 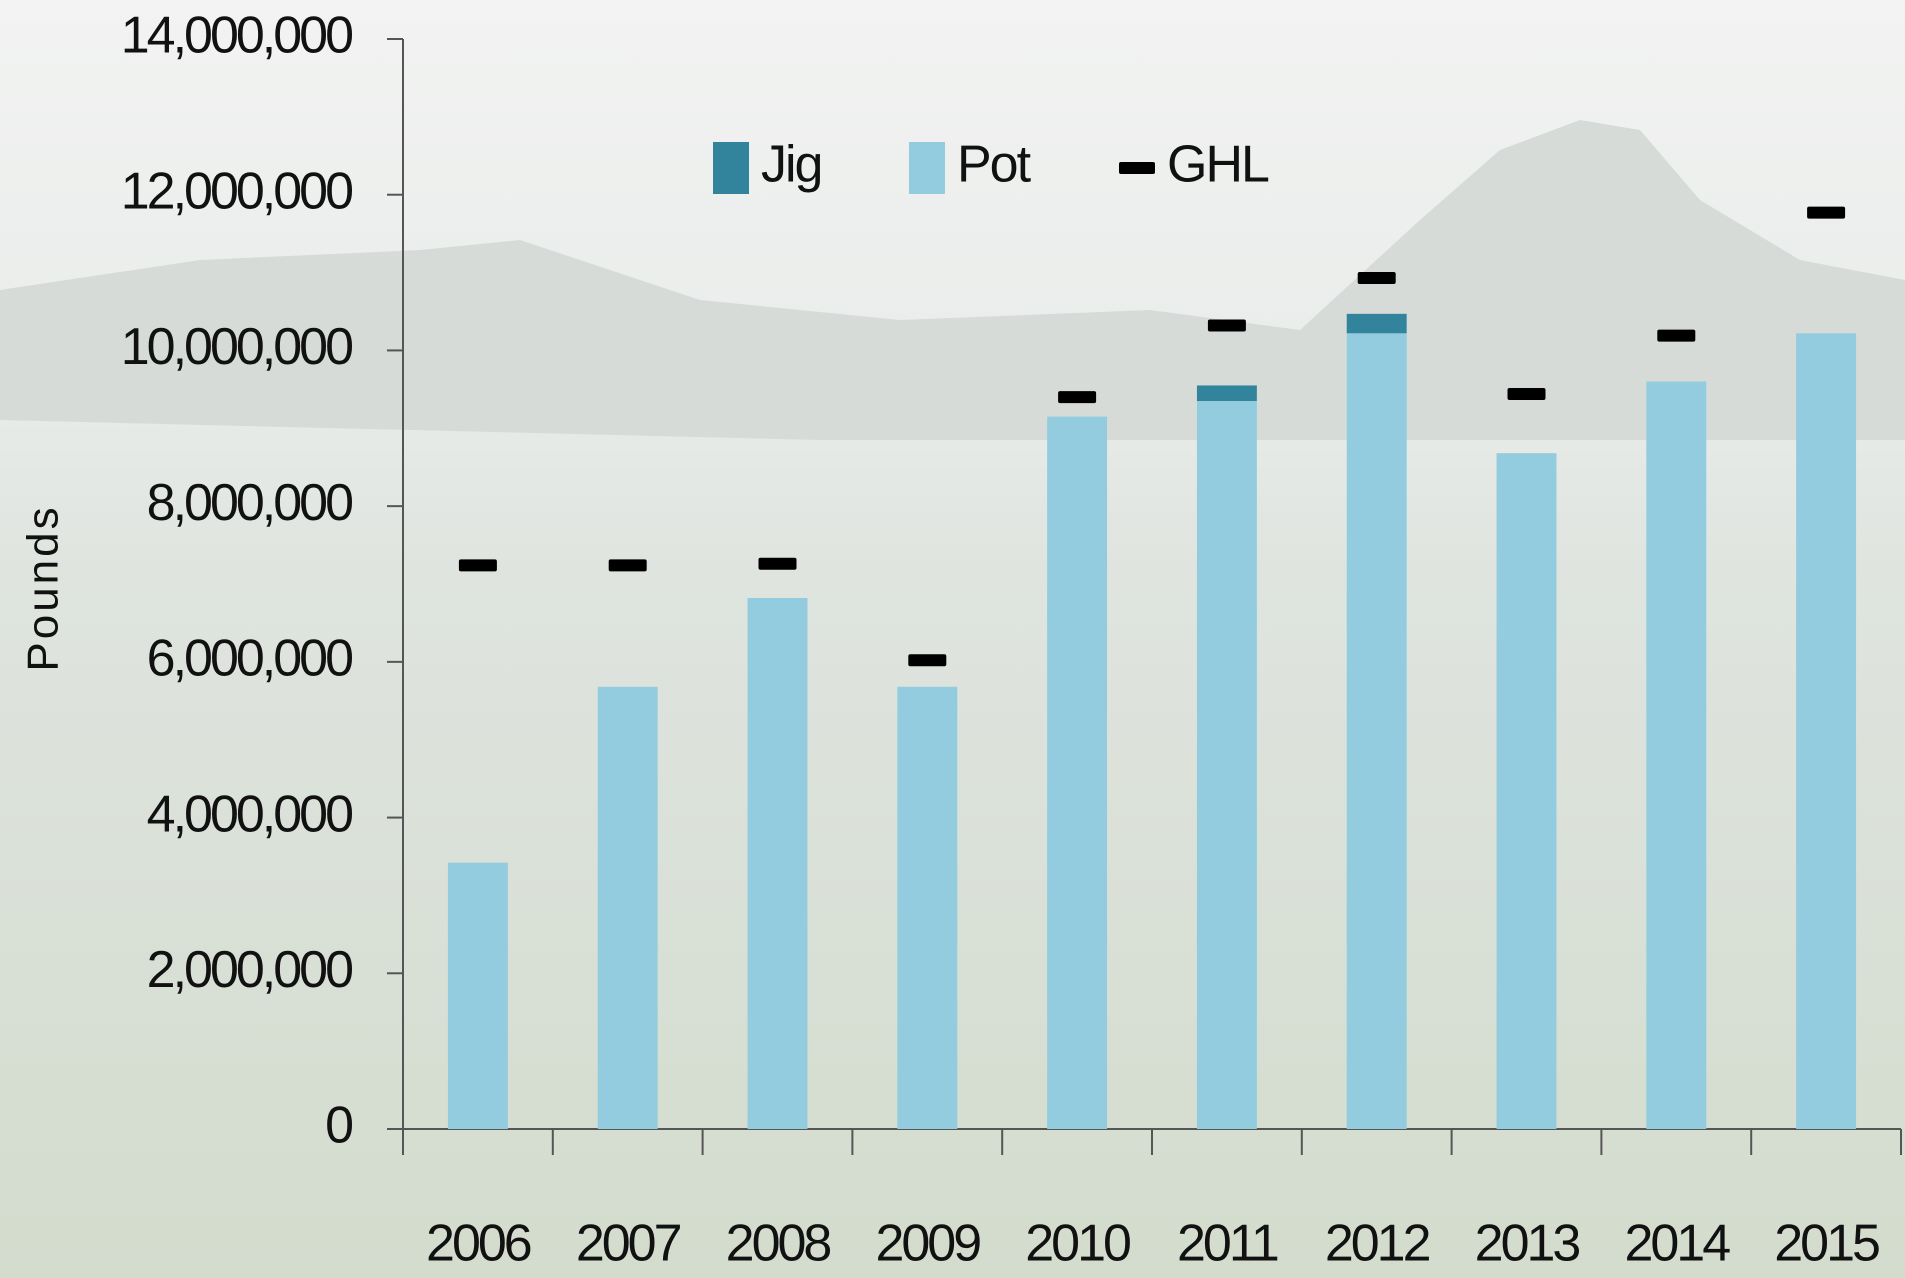 I want to click on x-tick-label: 2015, so click(x=1826, y=1244).